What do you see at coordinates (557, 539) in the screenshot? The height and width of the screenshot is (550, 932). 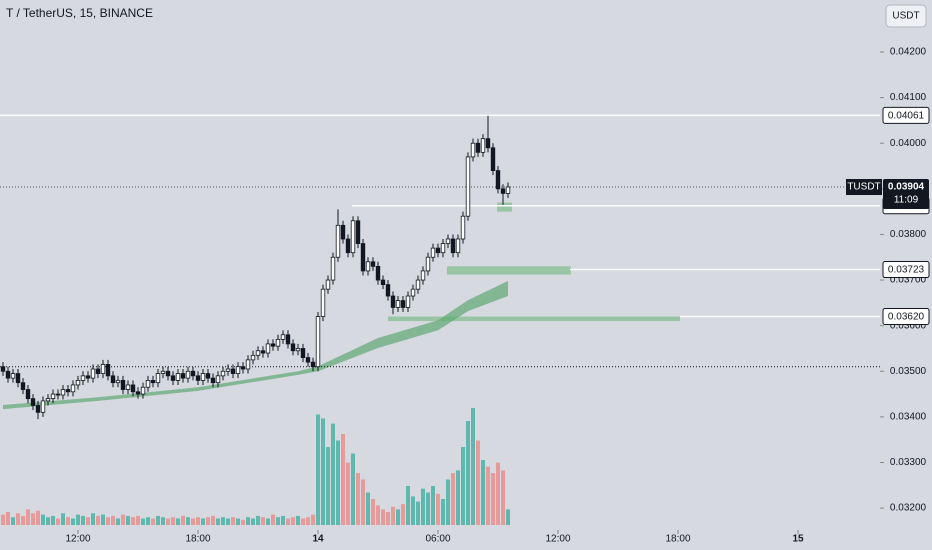 I see `x-tick-label: 12:00` at bounding box center [557, 539].